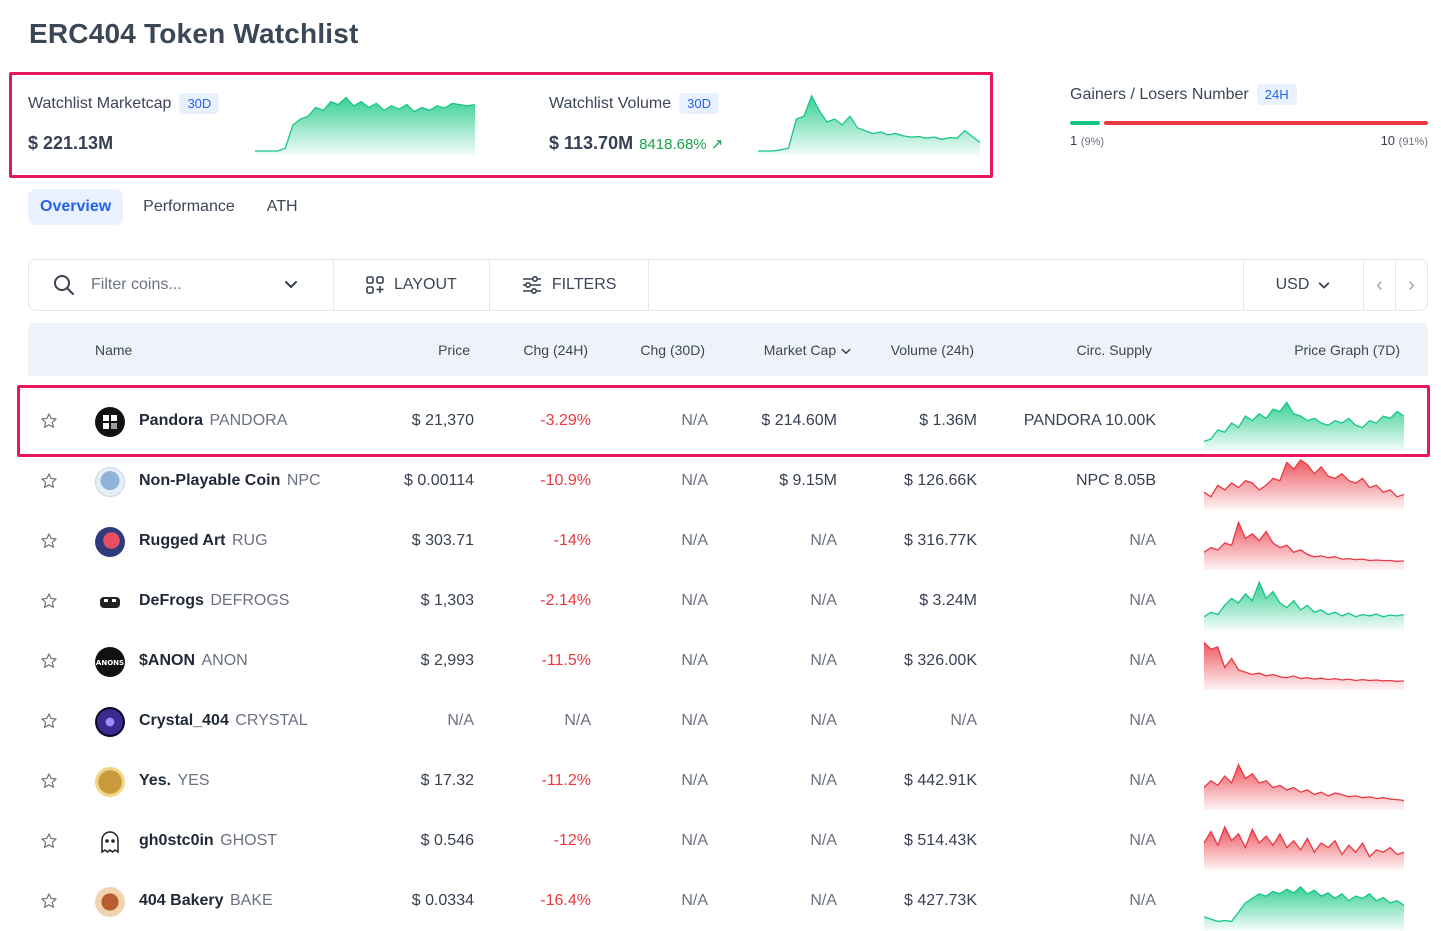  I want to click on losers-count-group: 10 (91%), so click(1404, 140).